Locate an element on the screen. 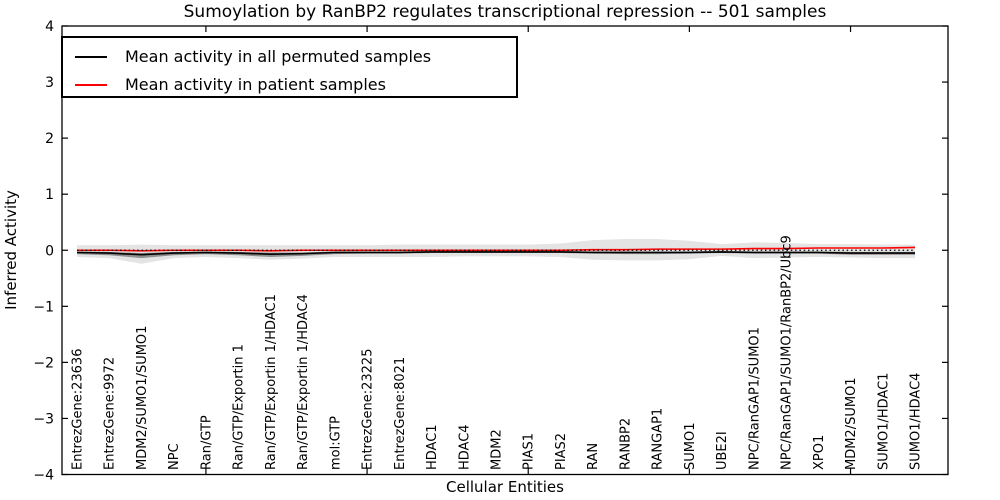 The height and width of the screenshot is (500, 1000). y-tick-label: 0 is located at coordinates (49, 251).